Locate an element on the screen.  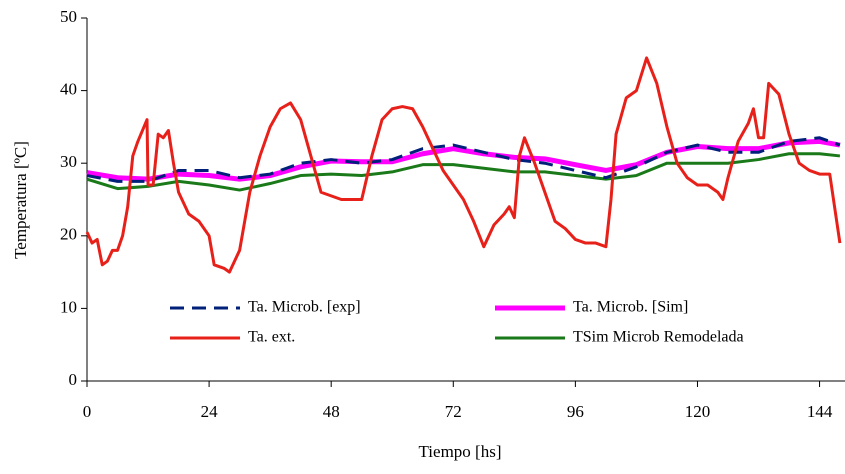
x-tick-label: 144 is located at coordinates (820, 411).